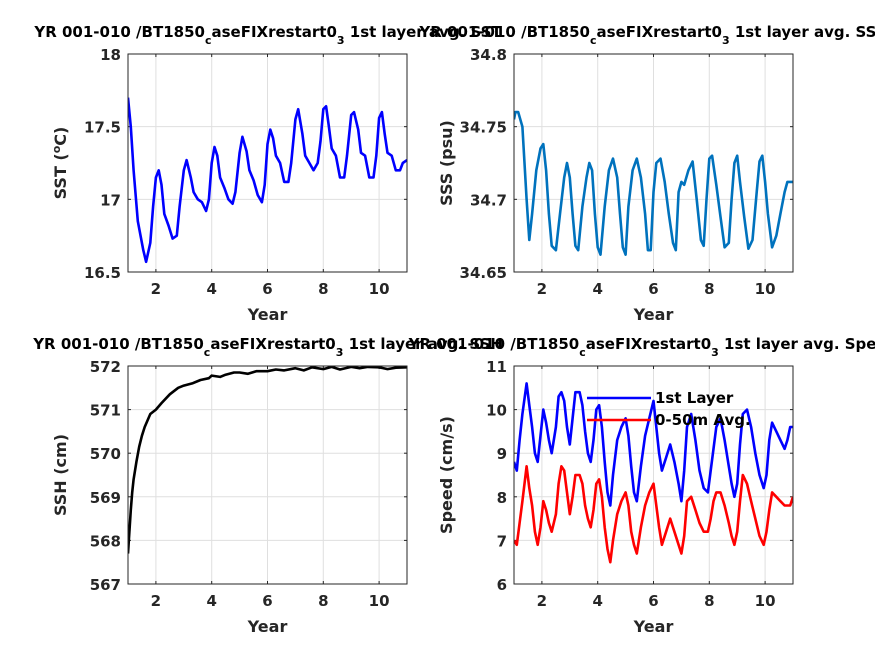 The height and width of the screenshot is (656, 875). Describe the element at coordinates (102, 273) in the screenshot. I see `y-tick-label: 16.5` at that location.